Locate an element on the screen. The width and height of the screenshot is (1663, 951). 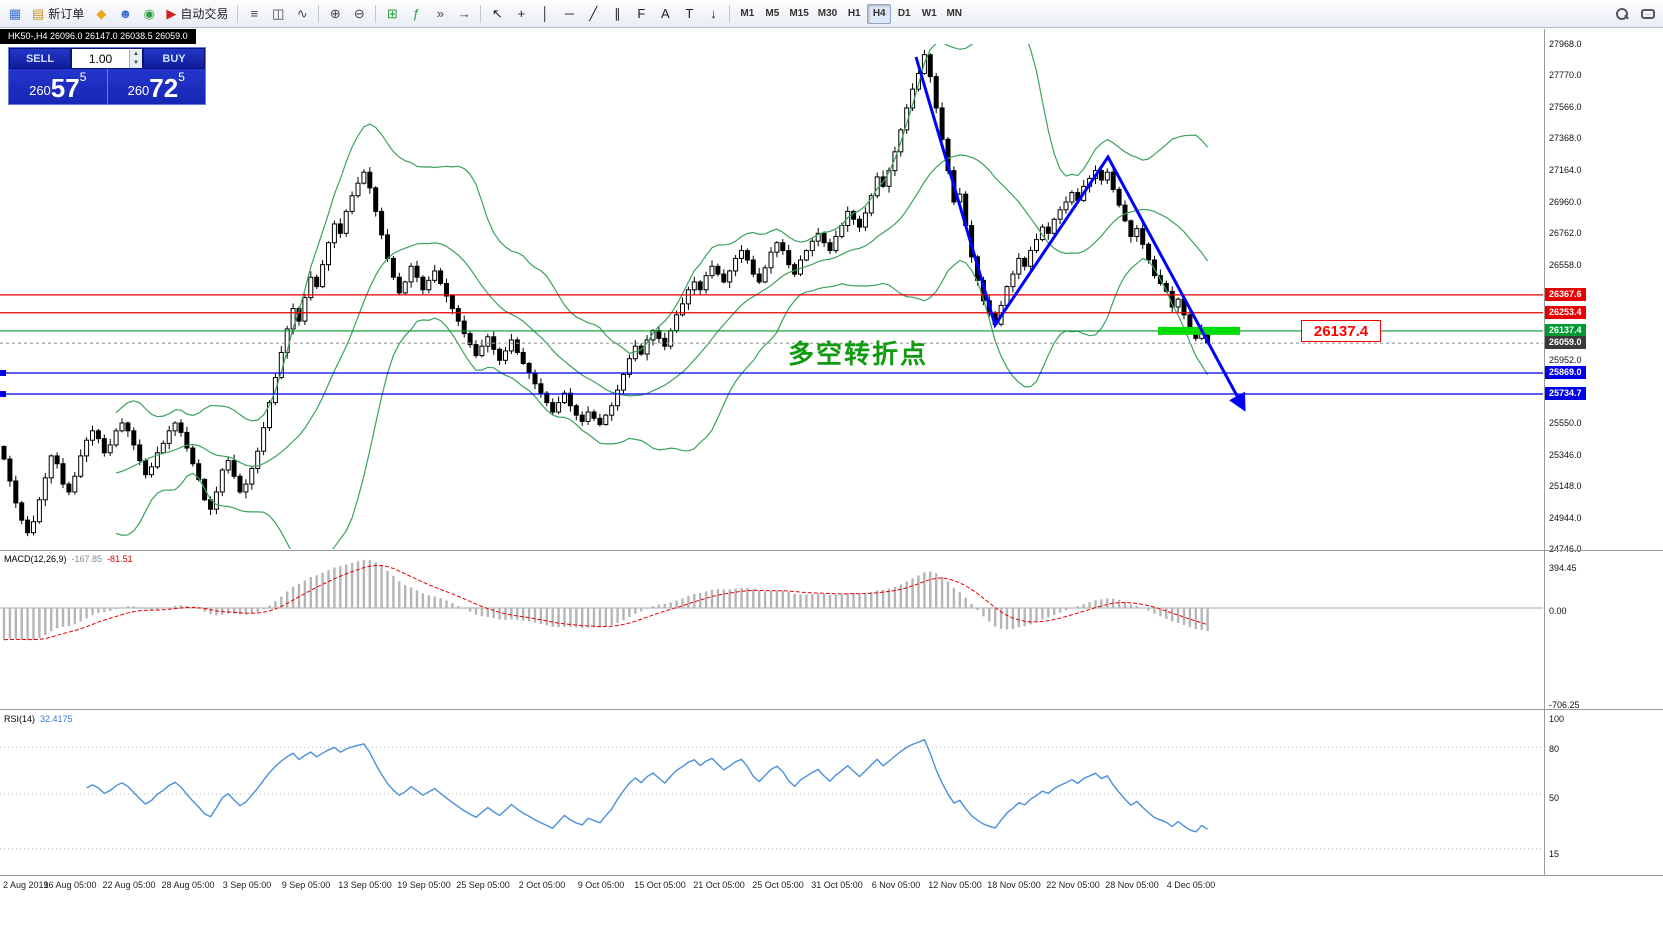
axis-separator is located at coordinates (831, 875).